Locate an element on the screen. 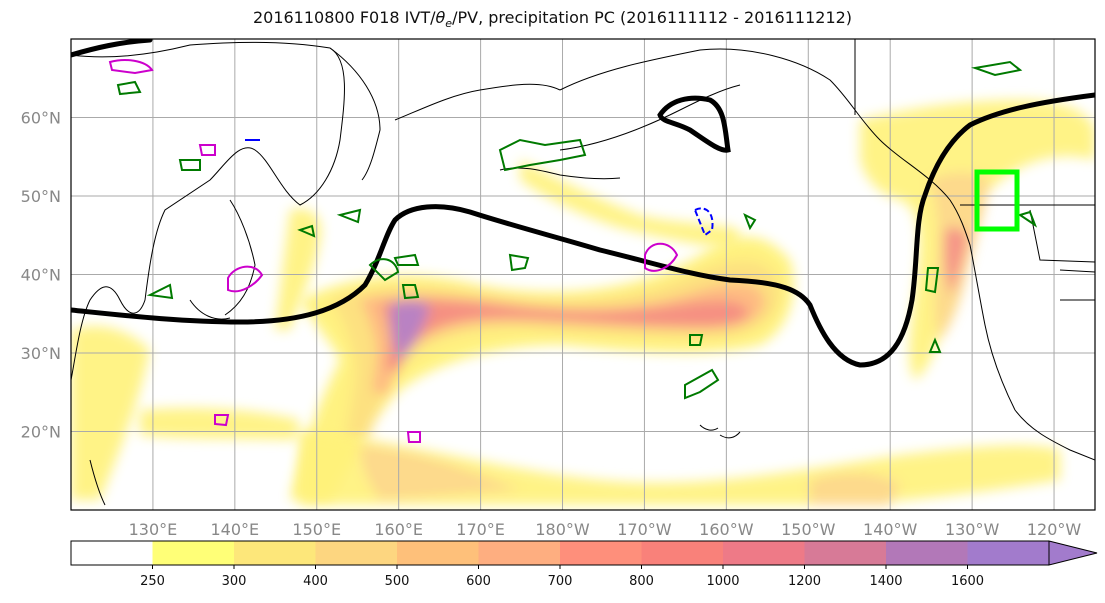 Image resolution: width=1105 pixels, height=603 pixels. lon-tick-label: 120°W is located at coordinates (1054, 529).